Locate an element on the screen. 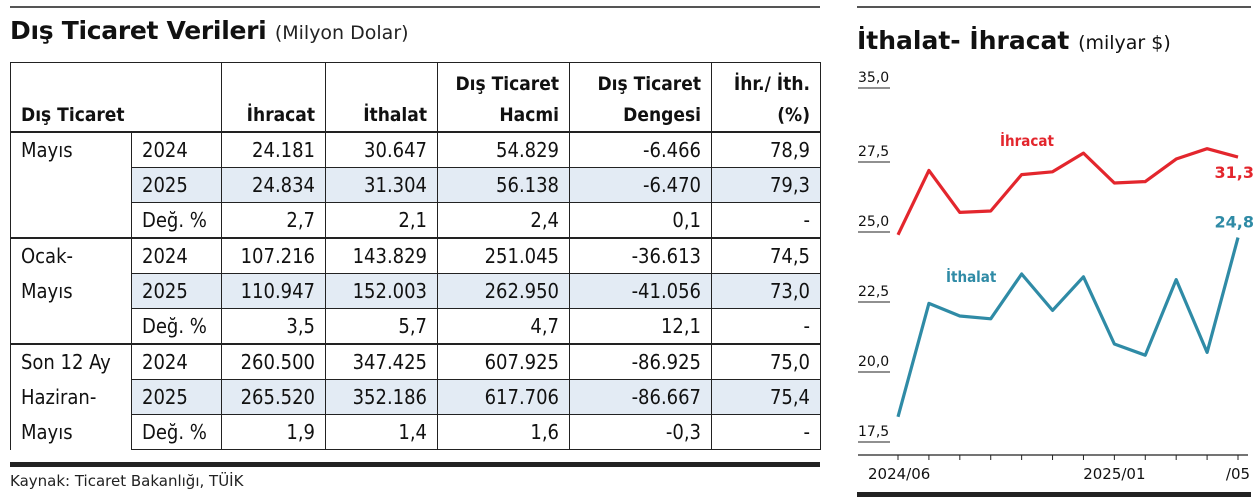 The image size is (1258, 498). ihracat-cell: 2,7 is located at coordinates (273, 220).